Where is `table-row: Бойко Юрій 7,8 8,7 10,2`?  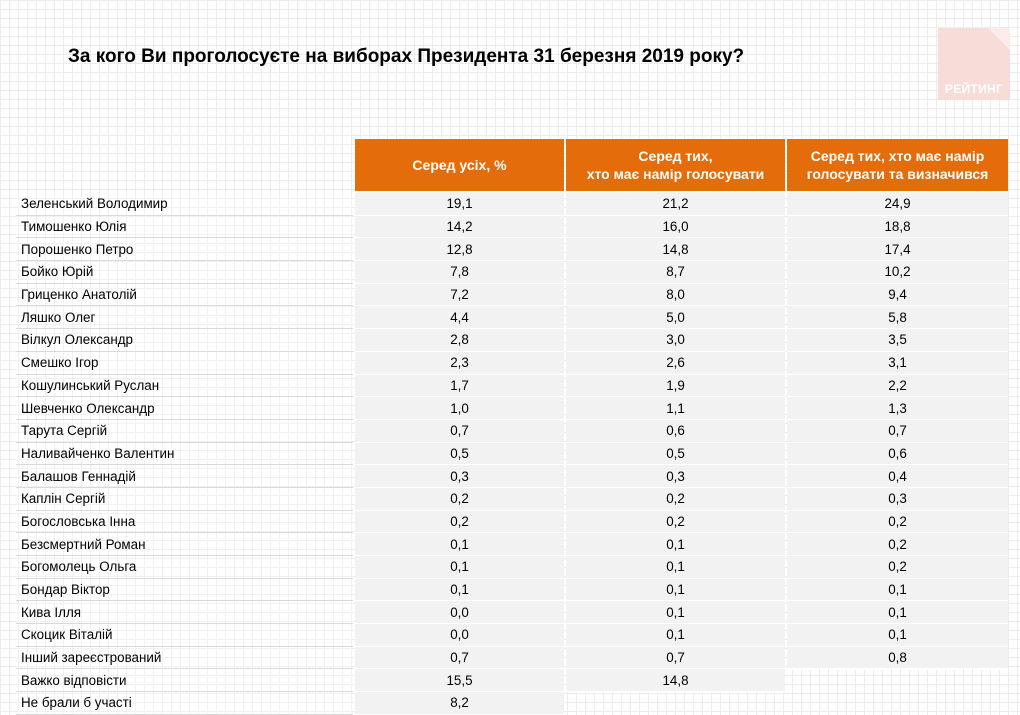 table-row: Бойко Юрій 7,8 8,7 10,2 is located at coordinates (512, 272).